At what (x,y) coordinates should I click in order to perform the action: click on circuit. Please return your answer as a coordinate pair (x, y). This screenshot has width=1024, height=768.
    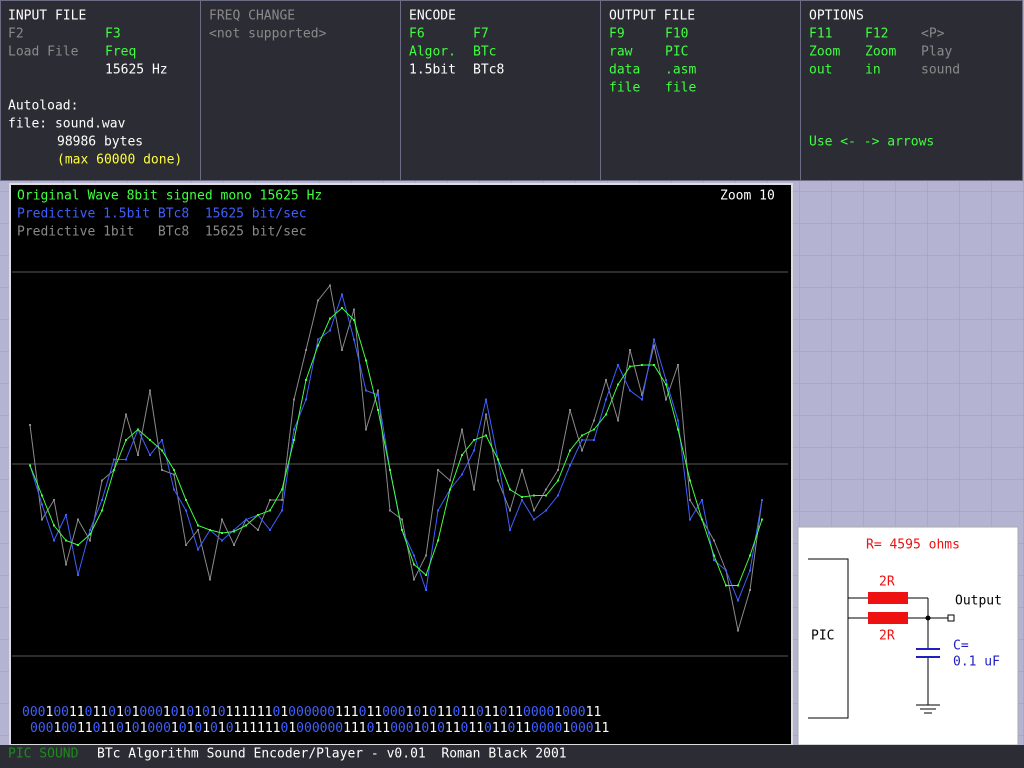
    Looking at the image, I should click on (908, 636).